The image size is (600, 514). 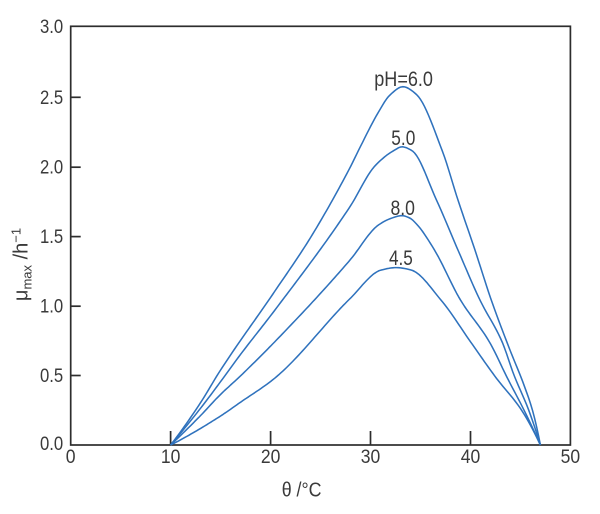 What do you see at coordinates (171, 457) in the screenshot?
I see `svg-text: 10` at bounding box center [171, 457].